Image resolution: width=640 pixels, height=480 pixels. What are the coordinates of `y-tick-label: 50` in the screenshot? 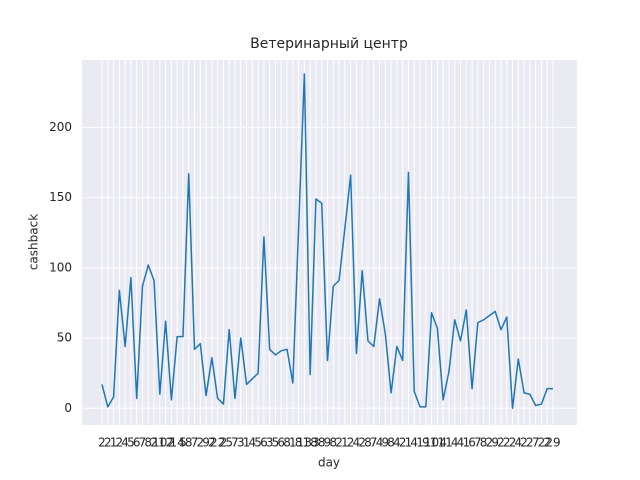 It's located at (64, 338).